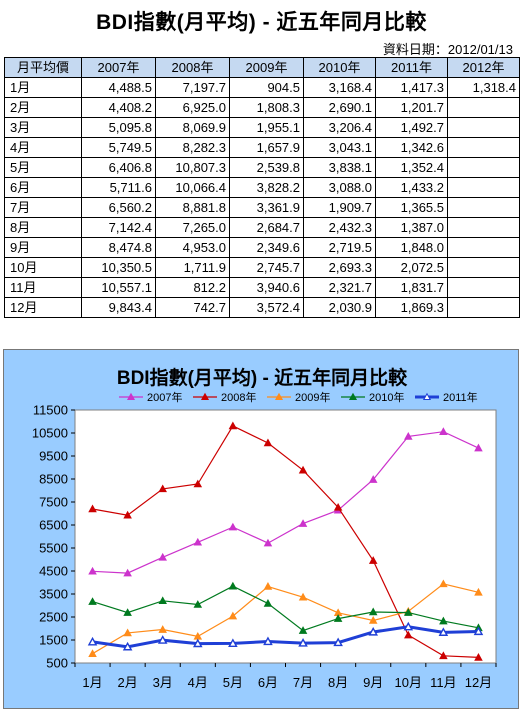 This screenshot has width=523, height=712. I want to click on table-cell: 8,282.3, so click(192, 147).